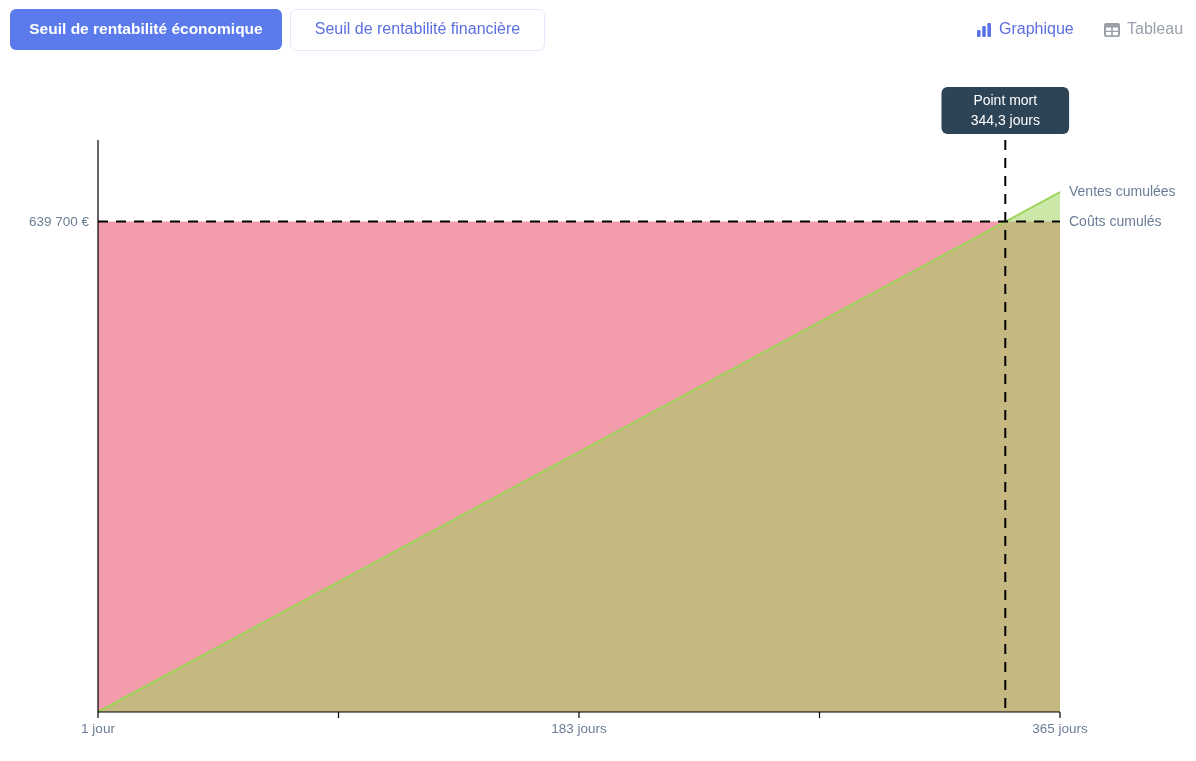 Image resolution: width=1196 pixels, height=761 pixels. What do you see at coordinates (1036, 29) in the screenshot?
I see `text: Graphique` at bounding box center [1036, 29].